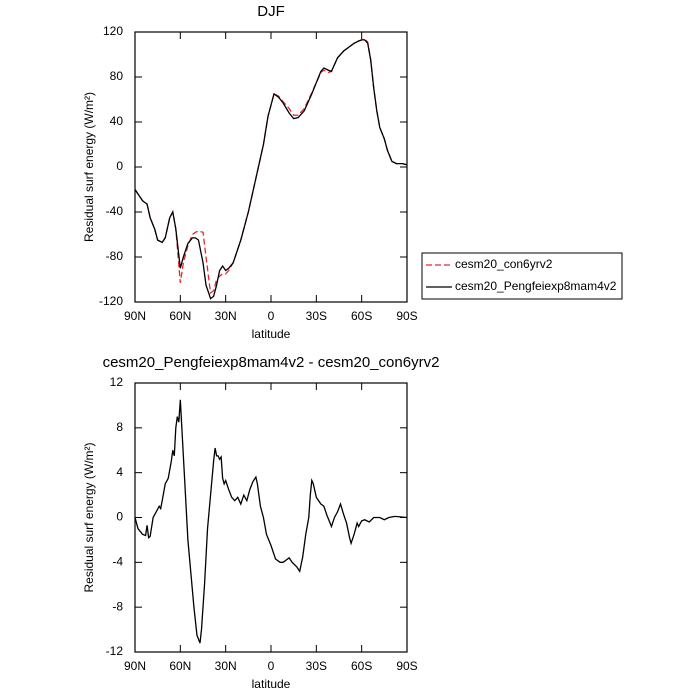 This screenshot has width=700, height=700. What do you see at coordinates (115, 211) in the screenshot?
I see `y-tick-label: -40` at bounding box center [115, 211].